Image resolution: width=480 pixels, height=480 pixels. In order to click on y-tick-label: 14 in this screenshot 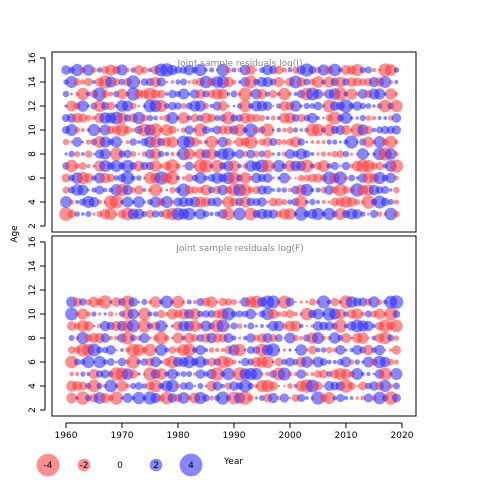, I will do `click(33, 82)`.